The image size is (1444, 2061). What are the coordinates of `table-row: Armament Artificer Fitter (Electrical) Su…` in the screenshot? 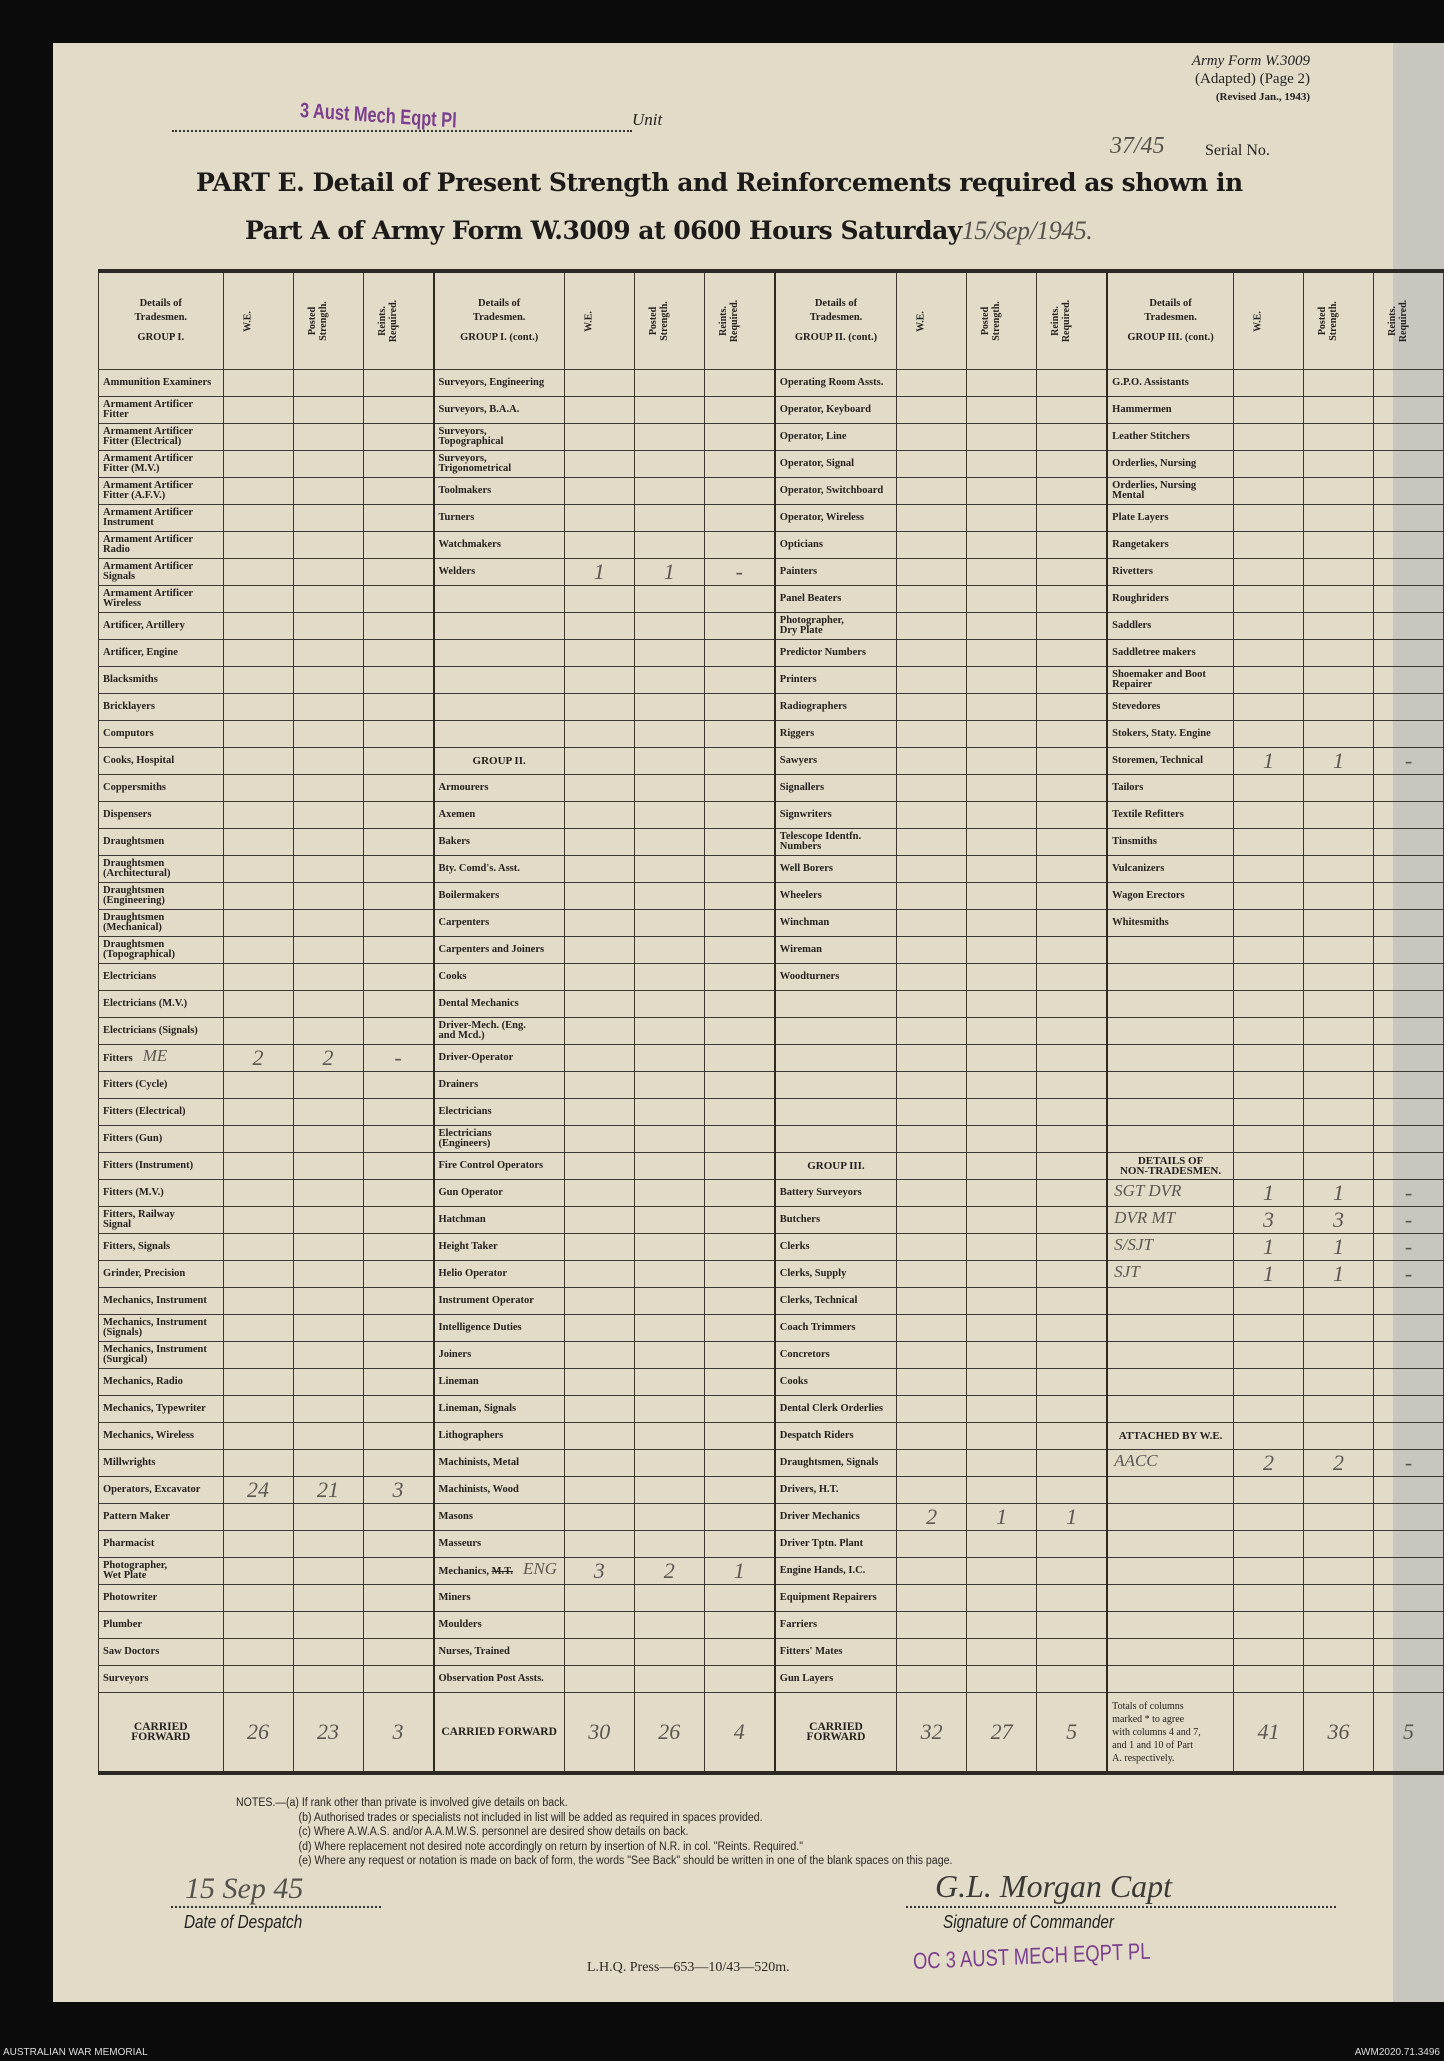 It's located at (771, 437).